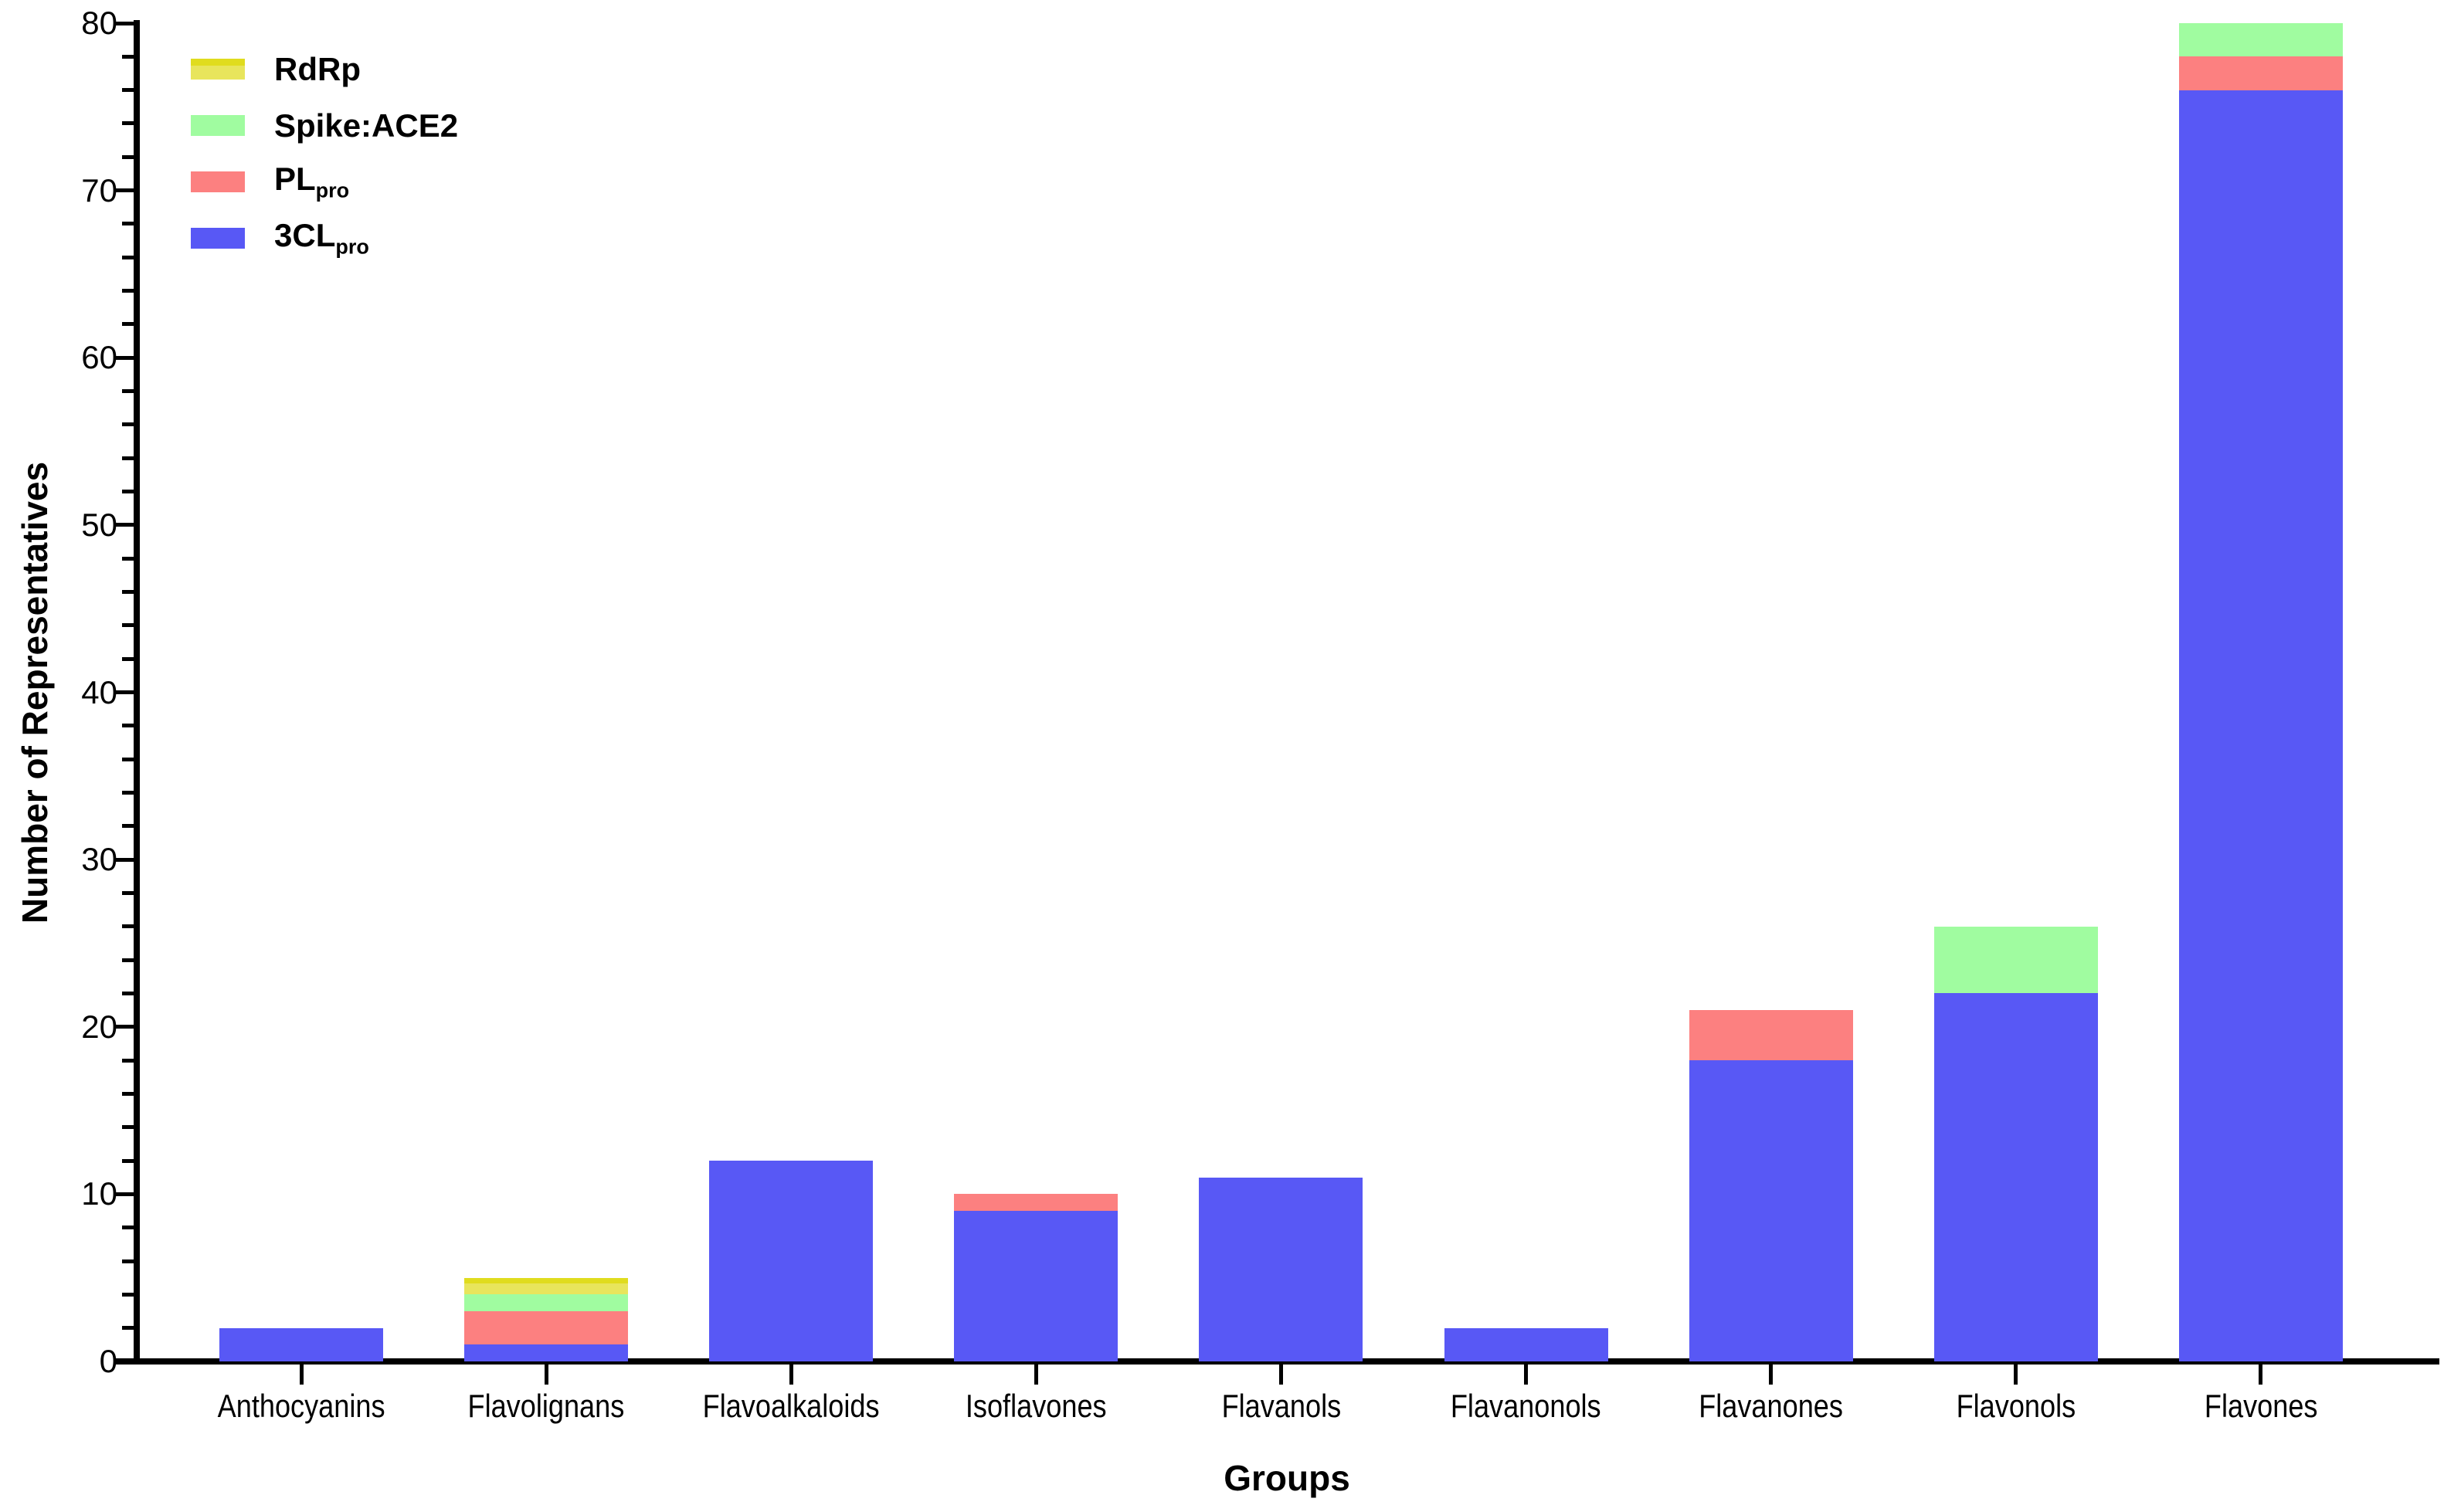  I want to click on x-category-label-text: Isoflavones, so click(1036, 1406).